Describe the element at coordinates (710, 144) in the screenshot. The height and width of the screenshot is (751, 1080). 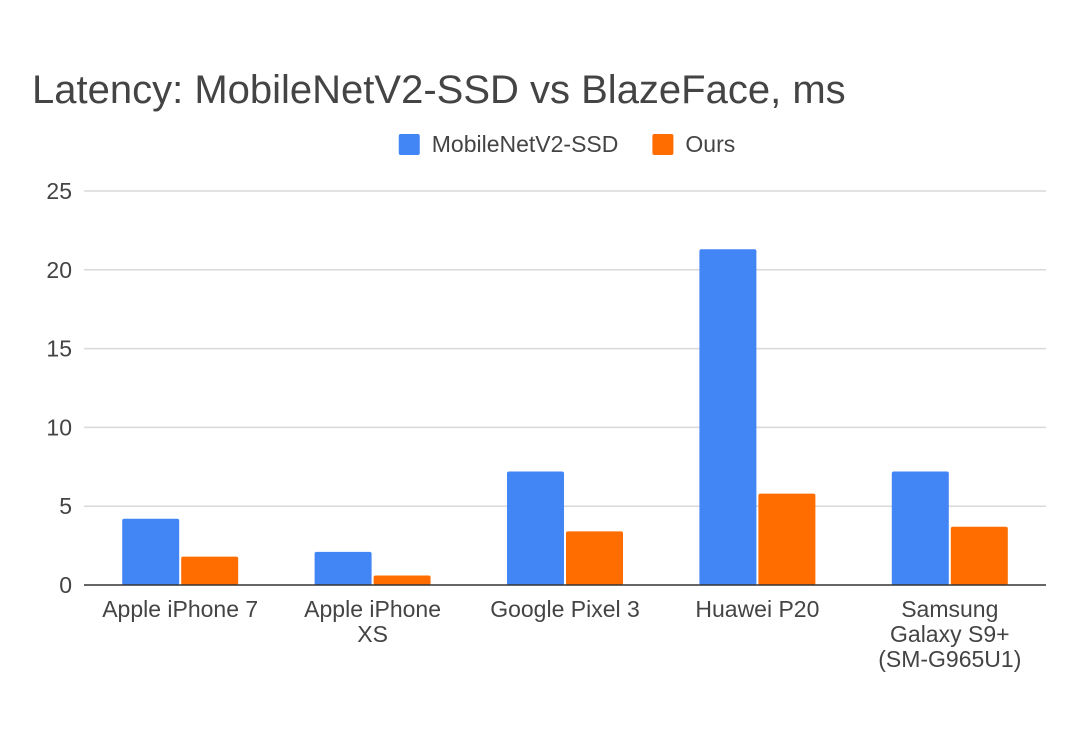
I see `legend-label: Ours` at that location.